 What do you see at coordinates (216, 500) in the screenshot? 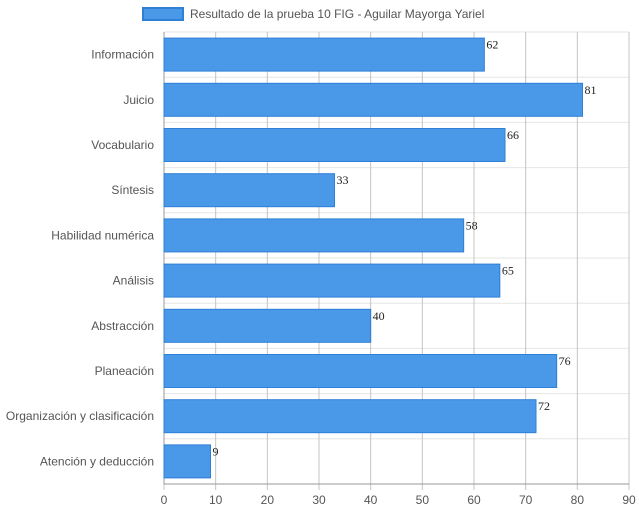
I see `x-tick-label: 10` at bounding box center [216, 500].